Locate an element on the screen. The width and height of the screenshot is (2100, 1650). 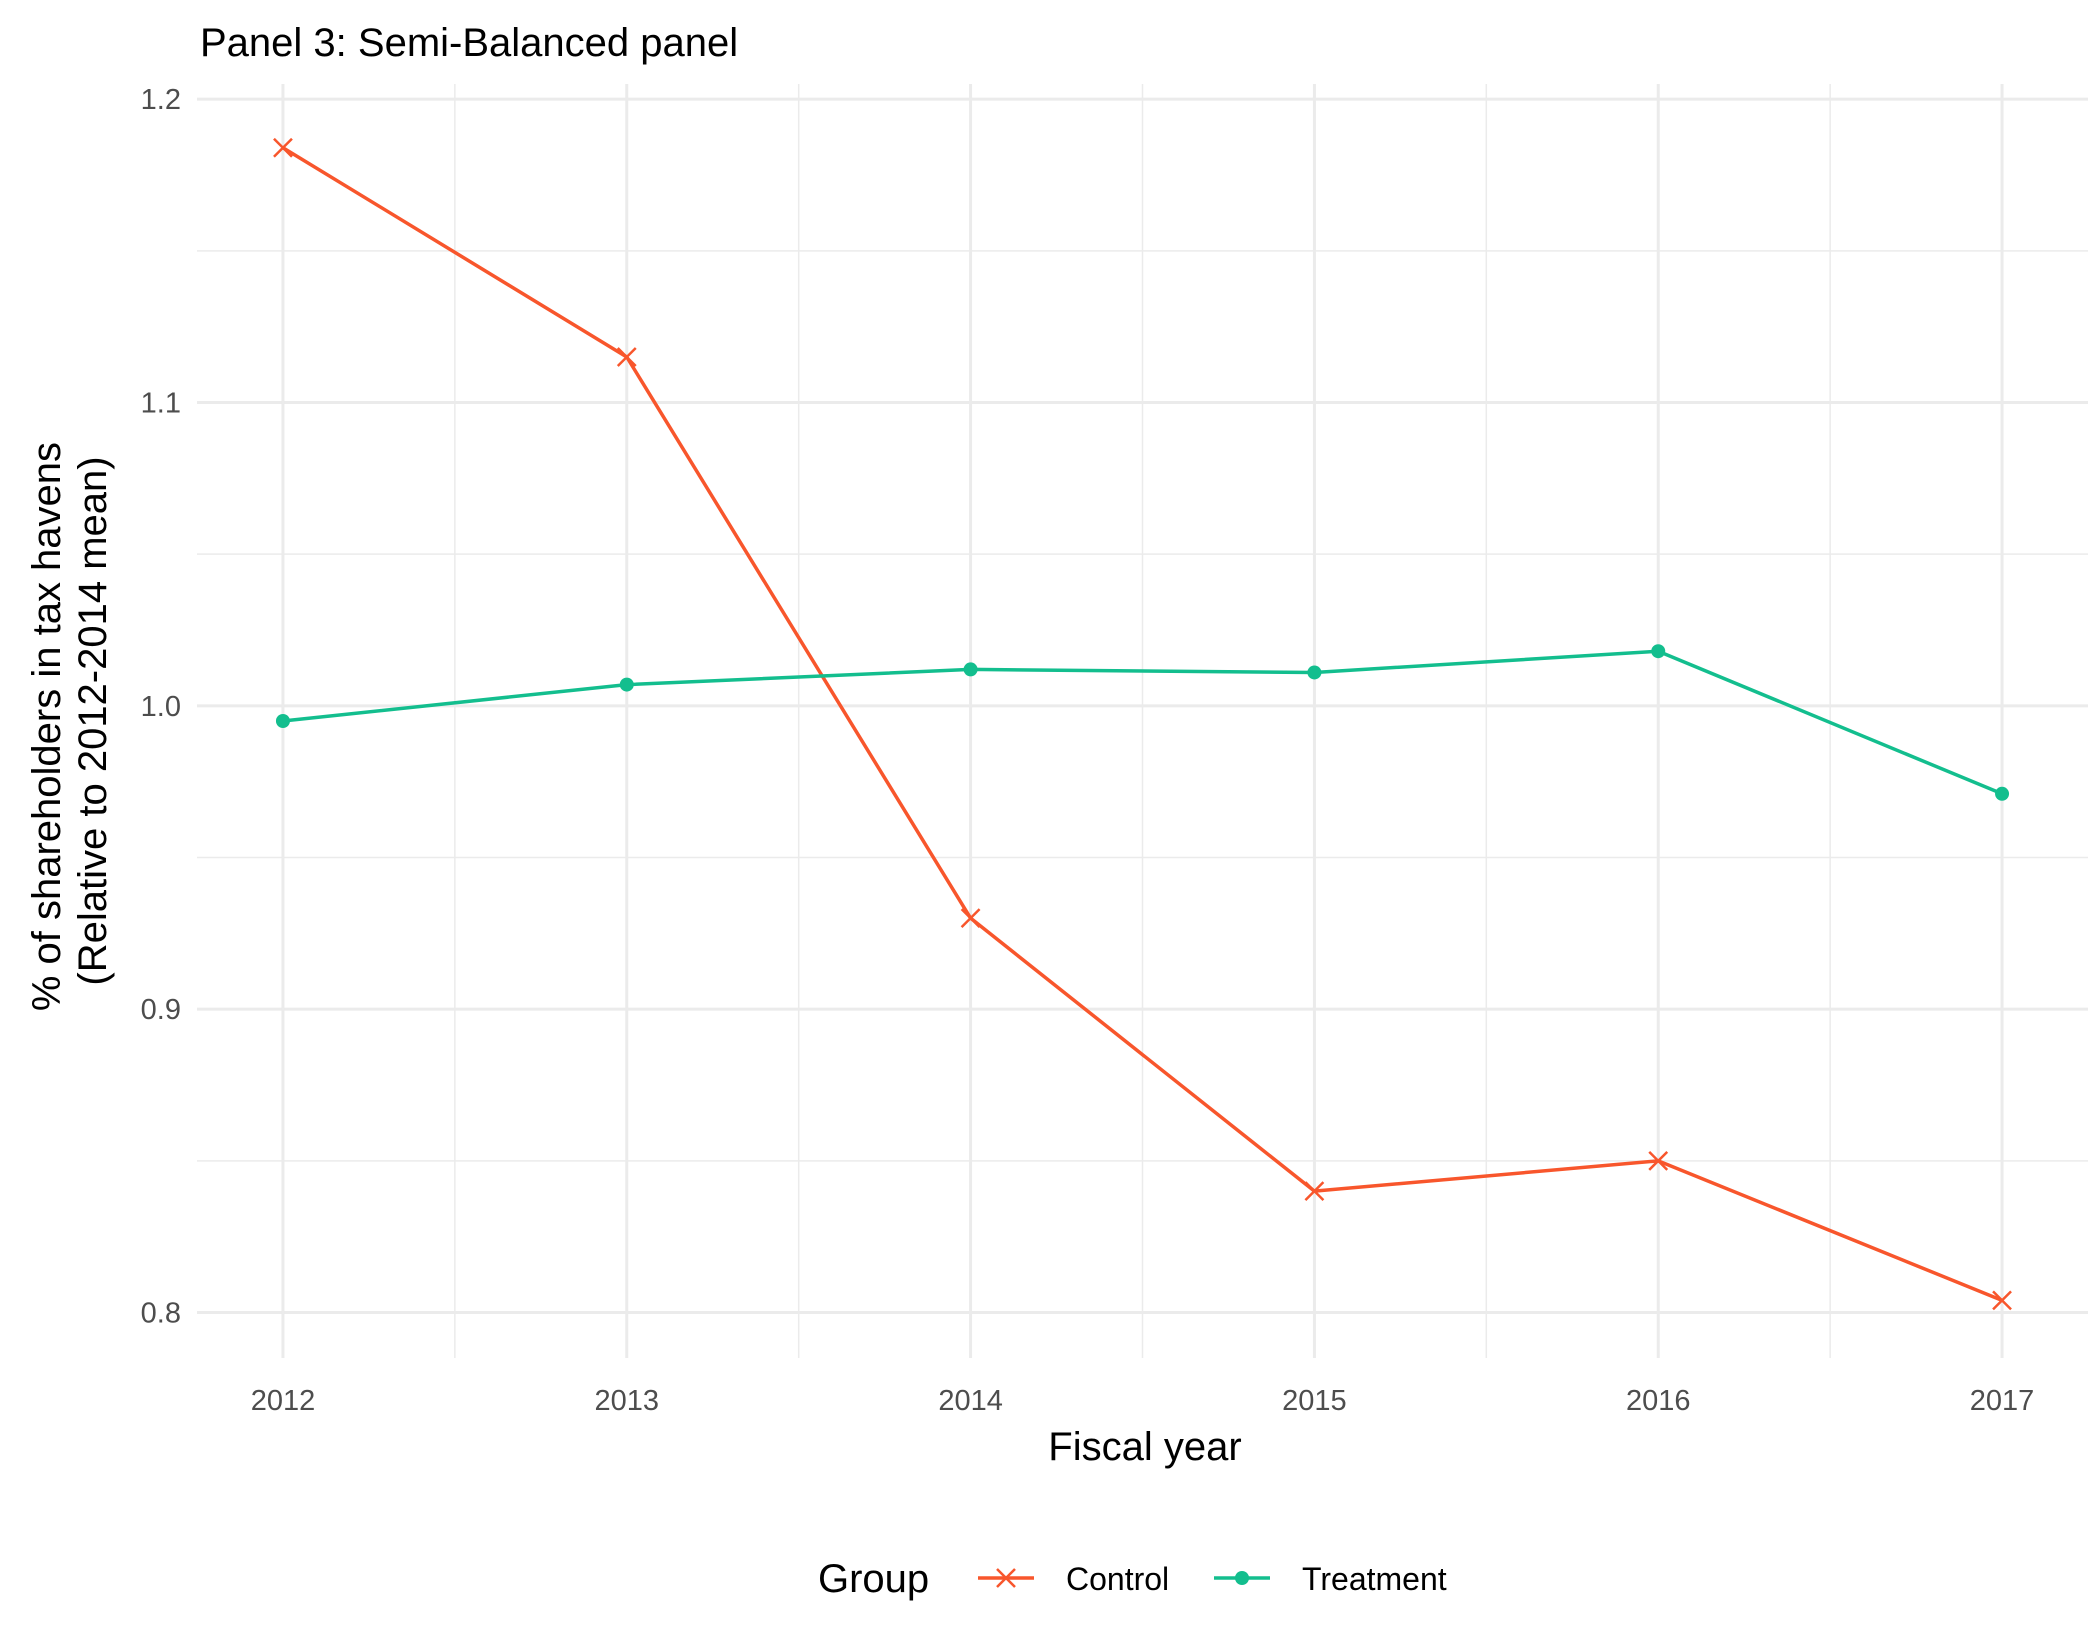
legend: Group Control Treatment is located at coordinates (1132, 1579).